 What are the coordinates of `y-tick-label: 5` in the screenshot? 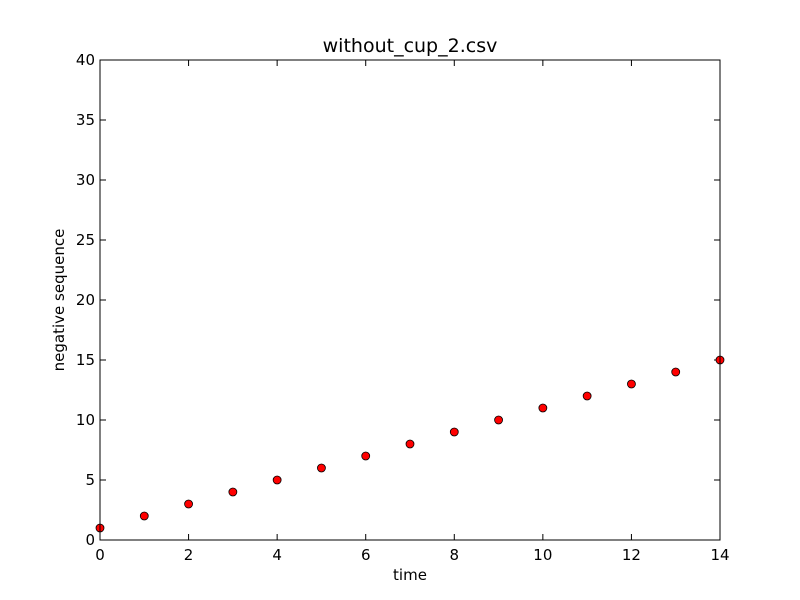 It's located at (90, 480).